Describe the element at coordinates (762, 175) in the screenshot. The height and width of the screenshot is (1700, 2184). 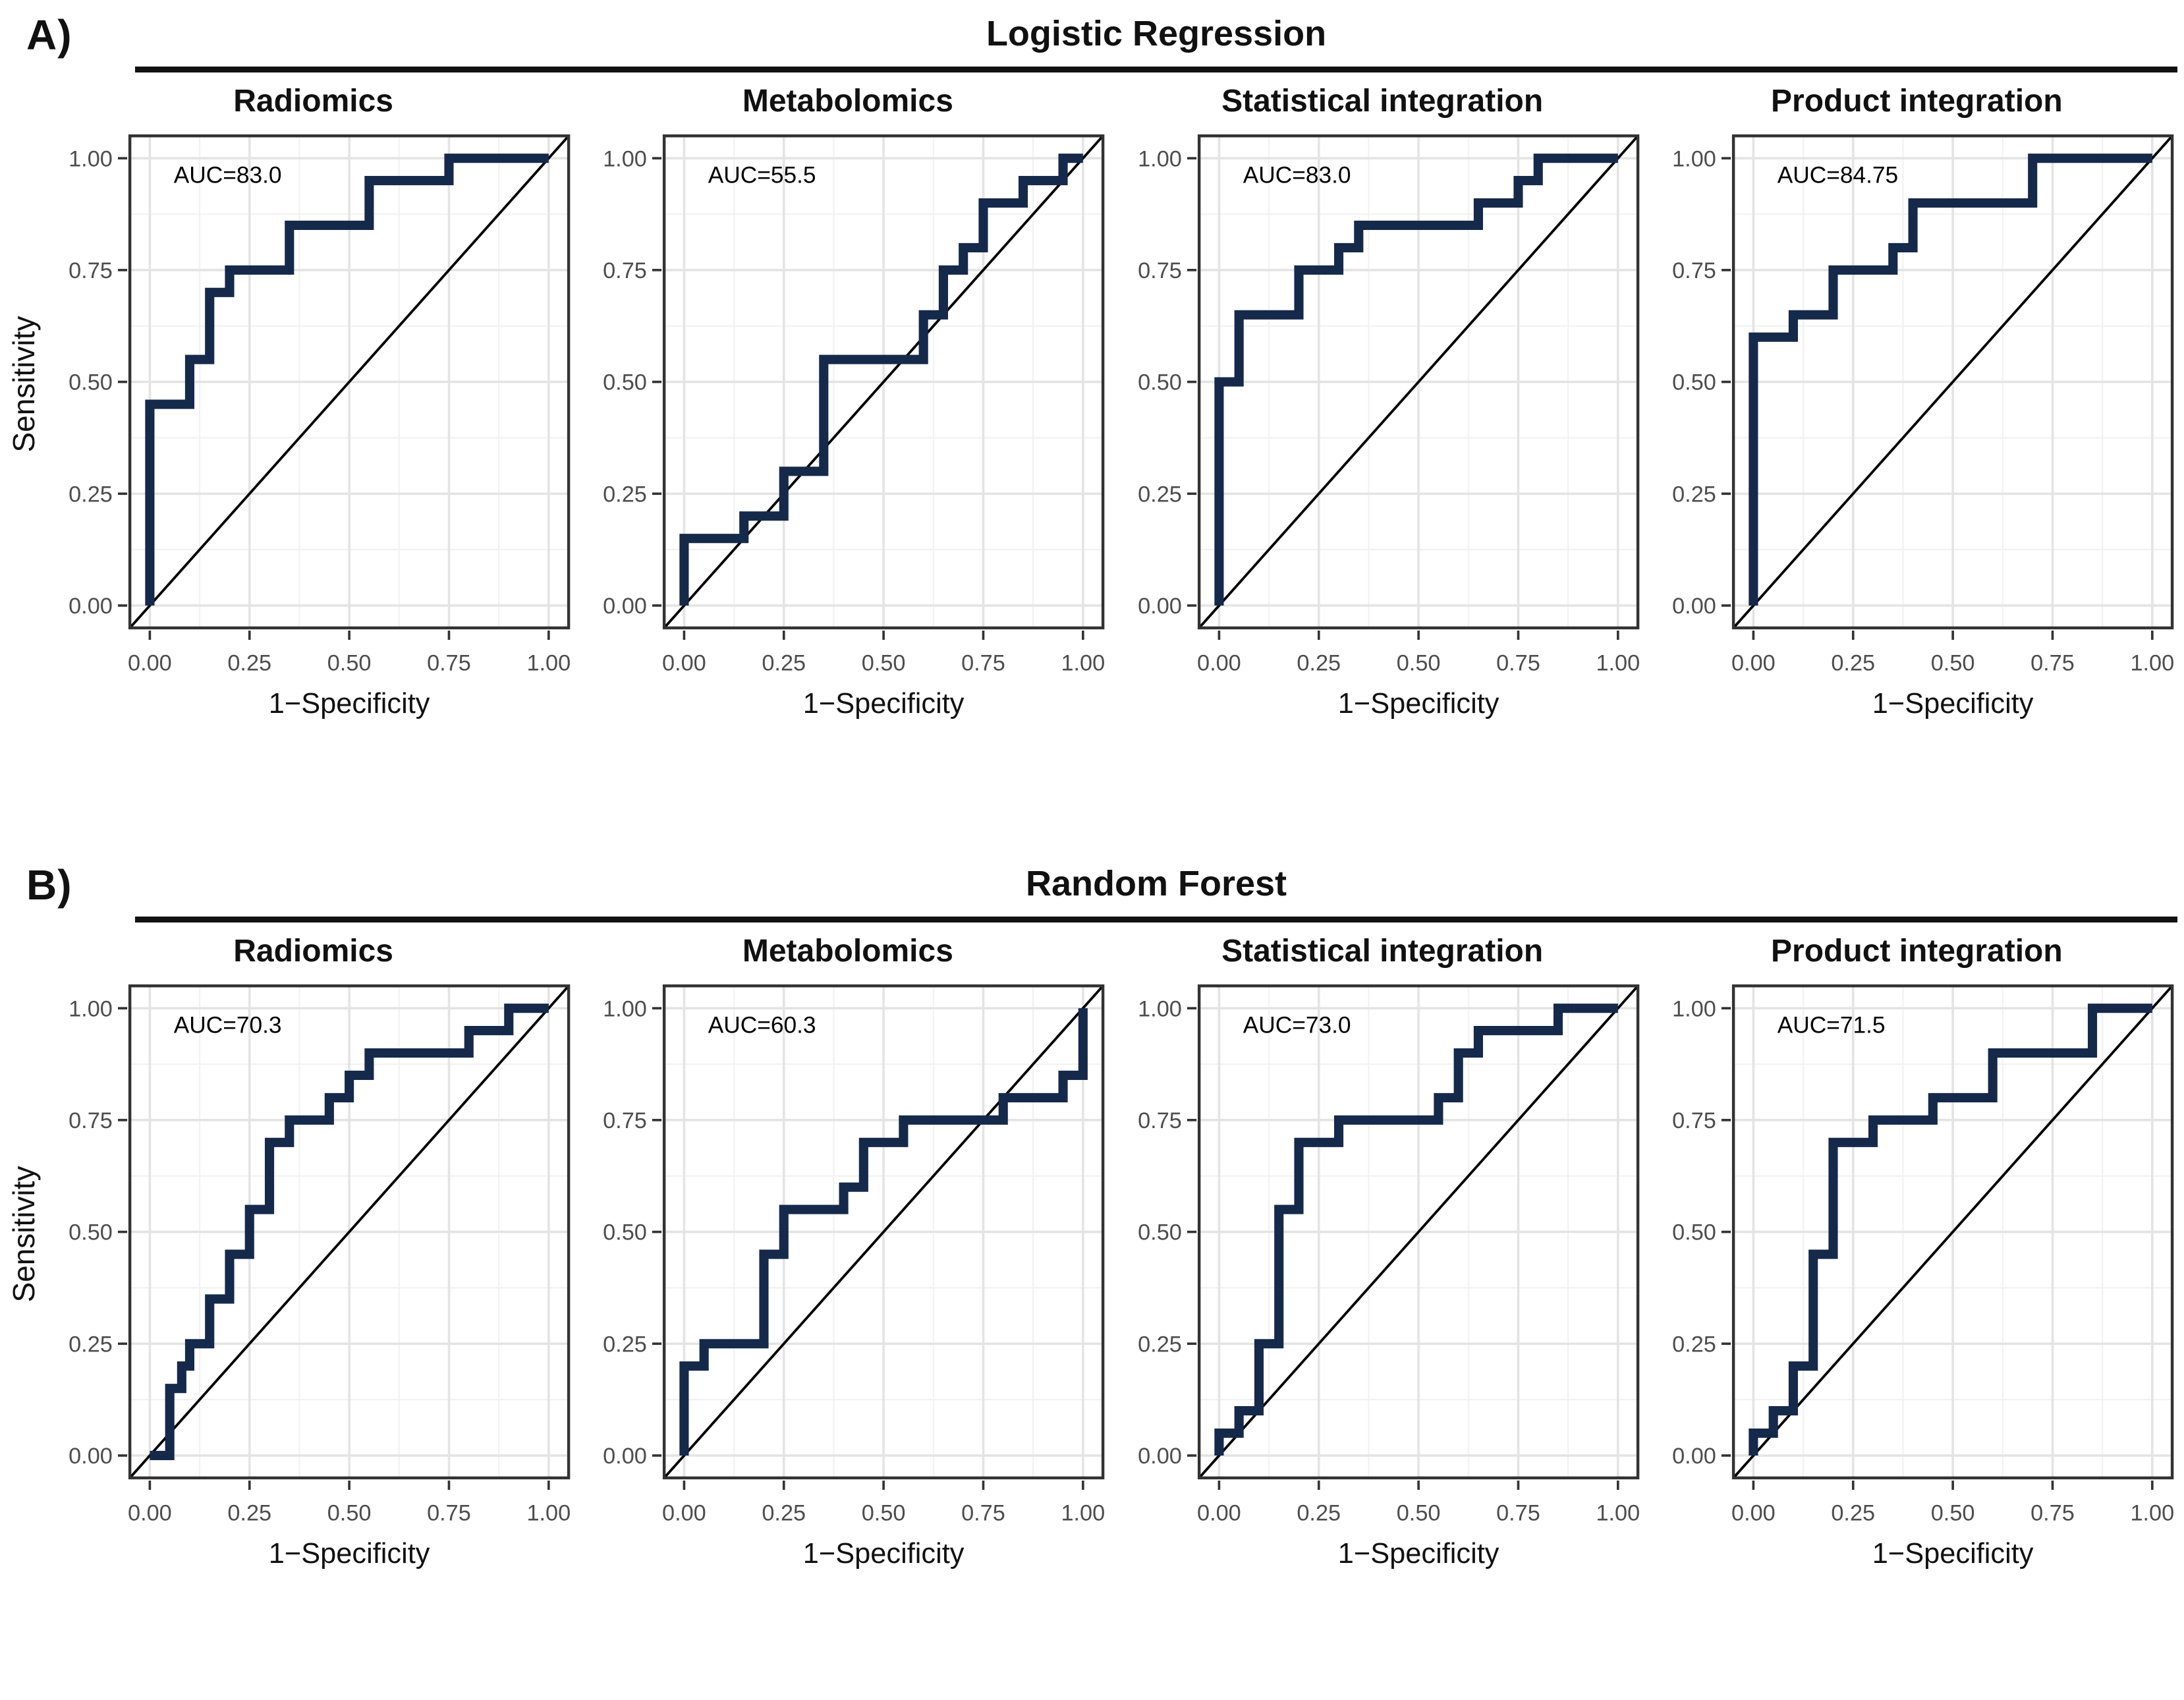
I see `auc-label: AUC=55.5` at that location.